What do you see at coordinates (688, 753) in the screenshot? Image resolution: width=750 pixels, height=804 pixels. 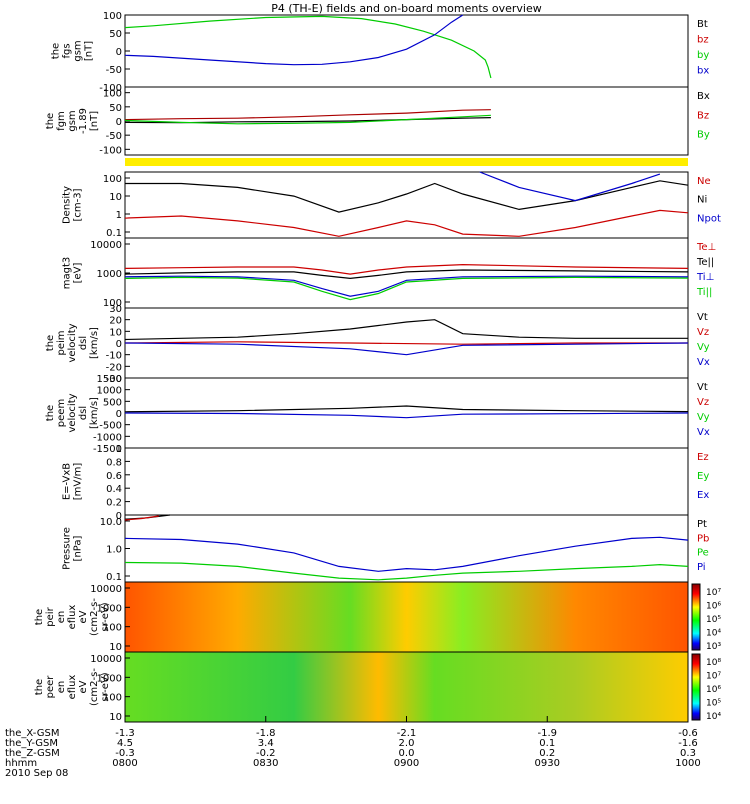 I see `footer-value: 0.3` at bounding box center [688, 753].